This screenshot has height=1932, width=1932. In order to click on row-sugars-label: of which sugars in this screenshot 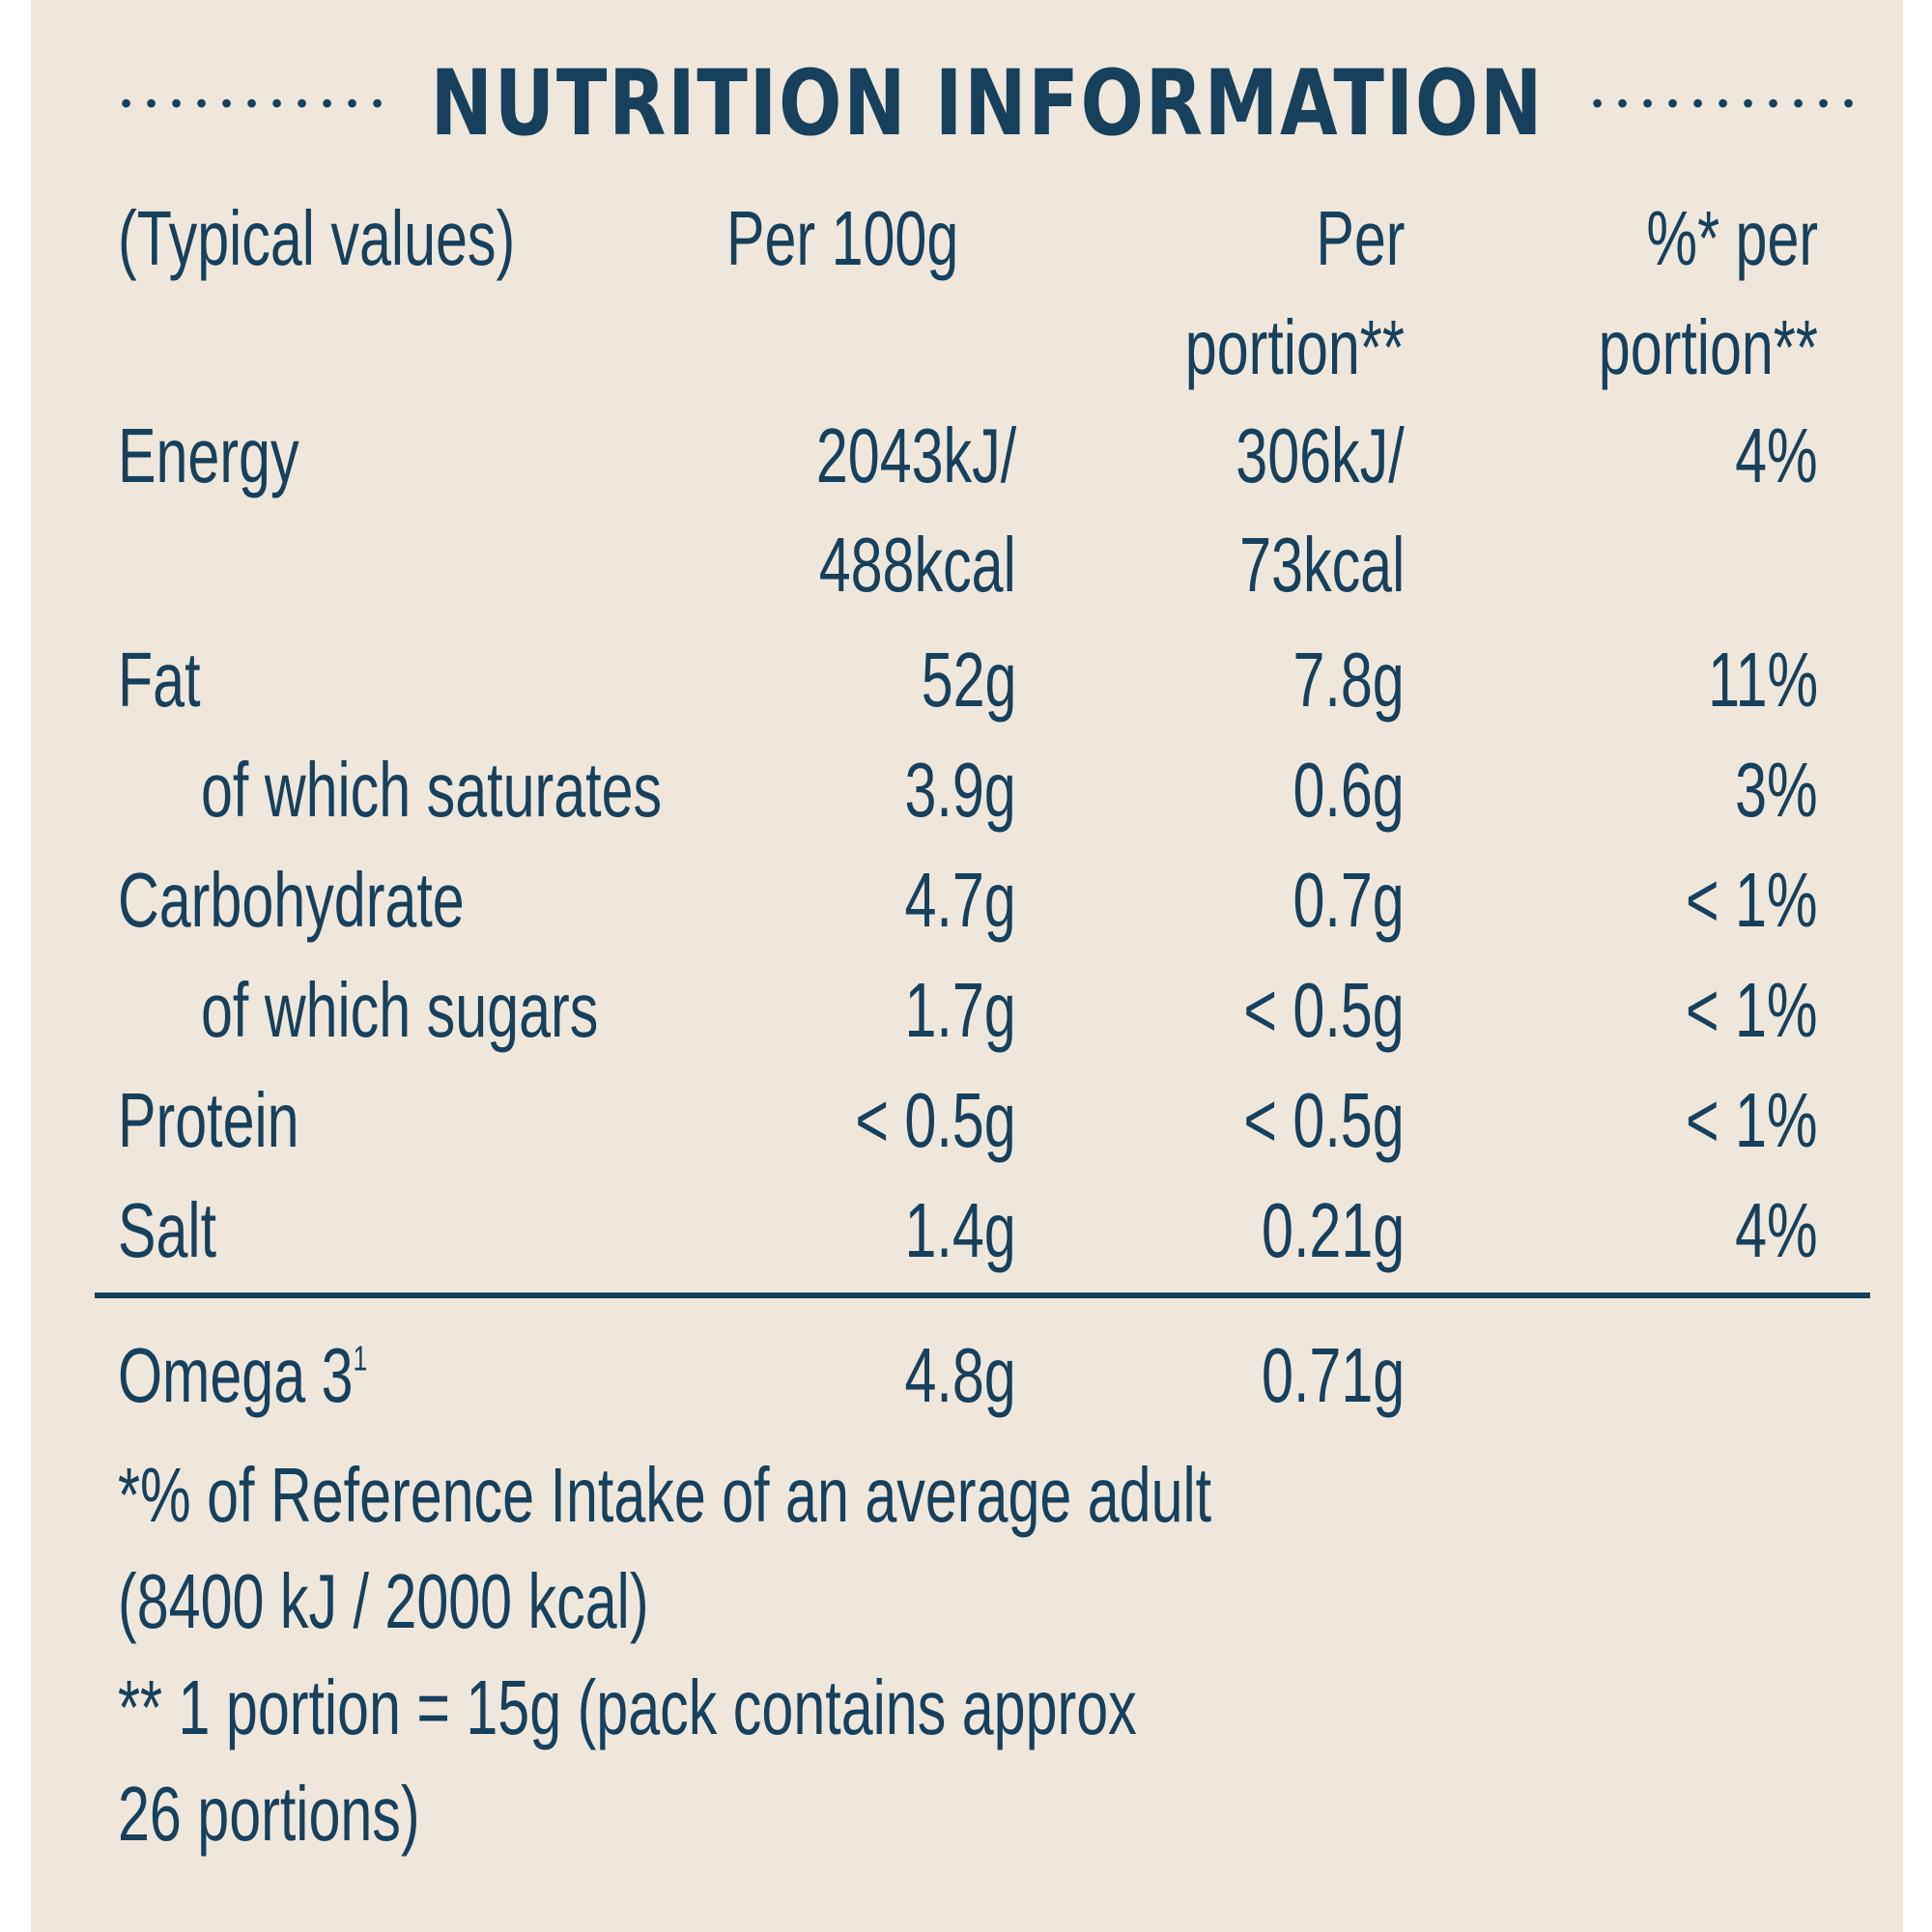, I will do `click(400, 1010)`.